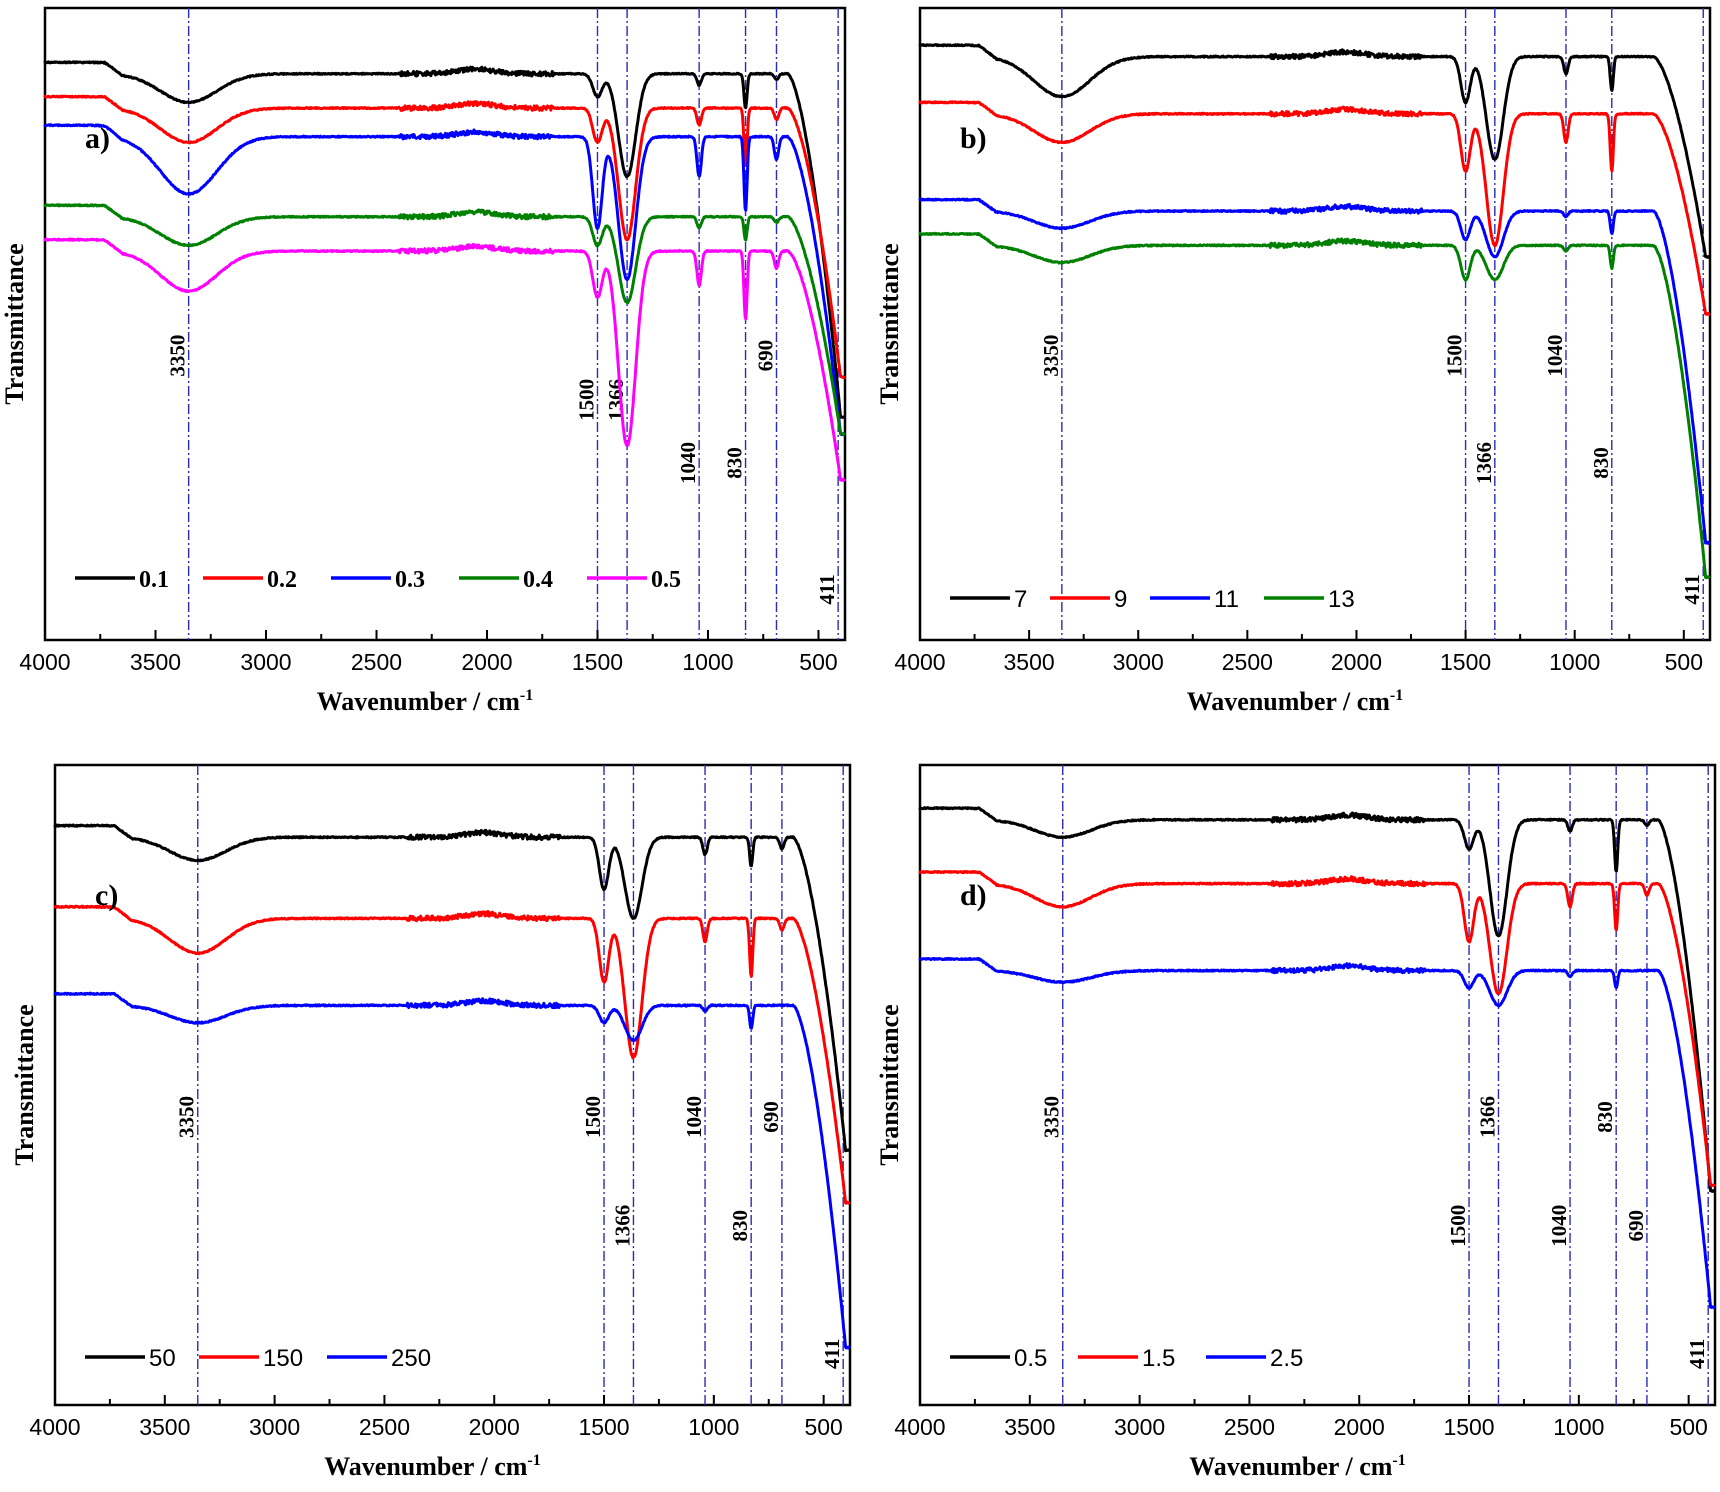  What do you see at coordinates (162, 1358) in the screenshot?
I see `legend-label-50: 50` at bounding box center [162, 1358].